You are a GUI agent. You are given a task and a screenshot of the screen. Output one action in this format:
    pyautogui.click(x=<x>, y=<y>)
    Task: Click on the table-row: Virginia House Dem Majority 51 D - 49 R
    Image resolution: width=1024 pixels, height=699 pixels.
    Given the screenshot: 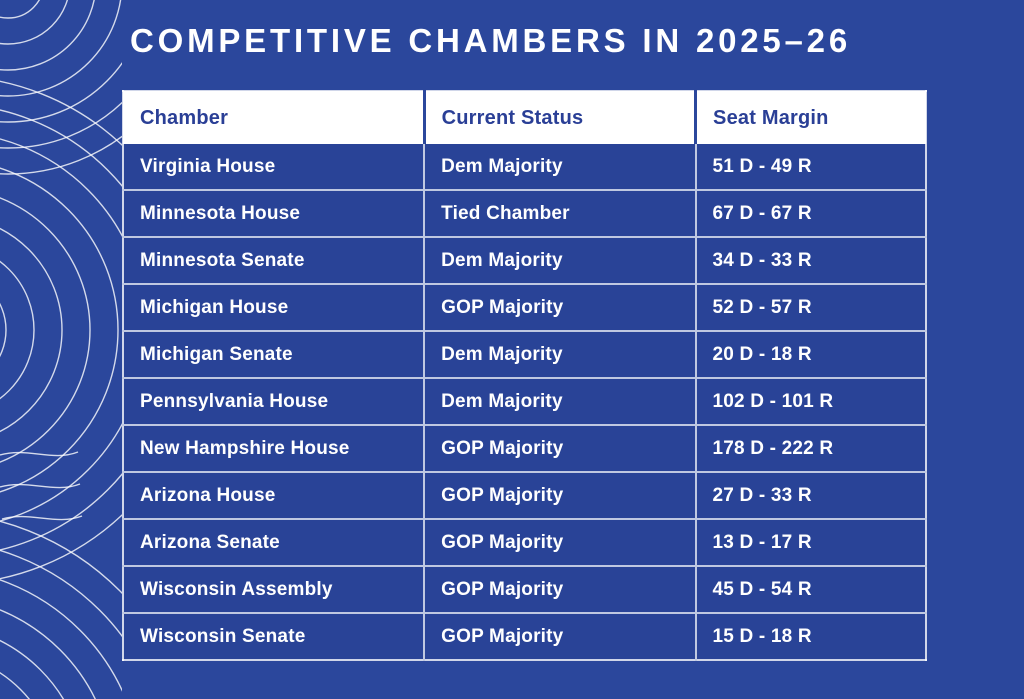 What is the action you would take?
    pyautogui.click(x=524, y=167)
    